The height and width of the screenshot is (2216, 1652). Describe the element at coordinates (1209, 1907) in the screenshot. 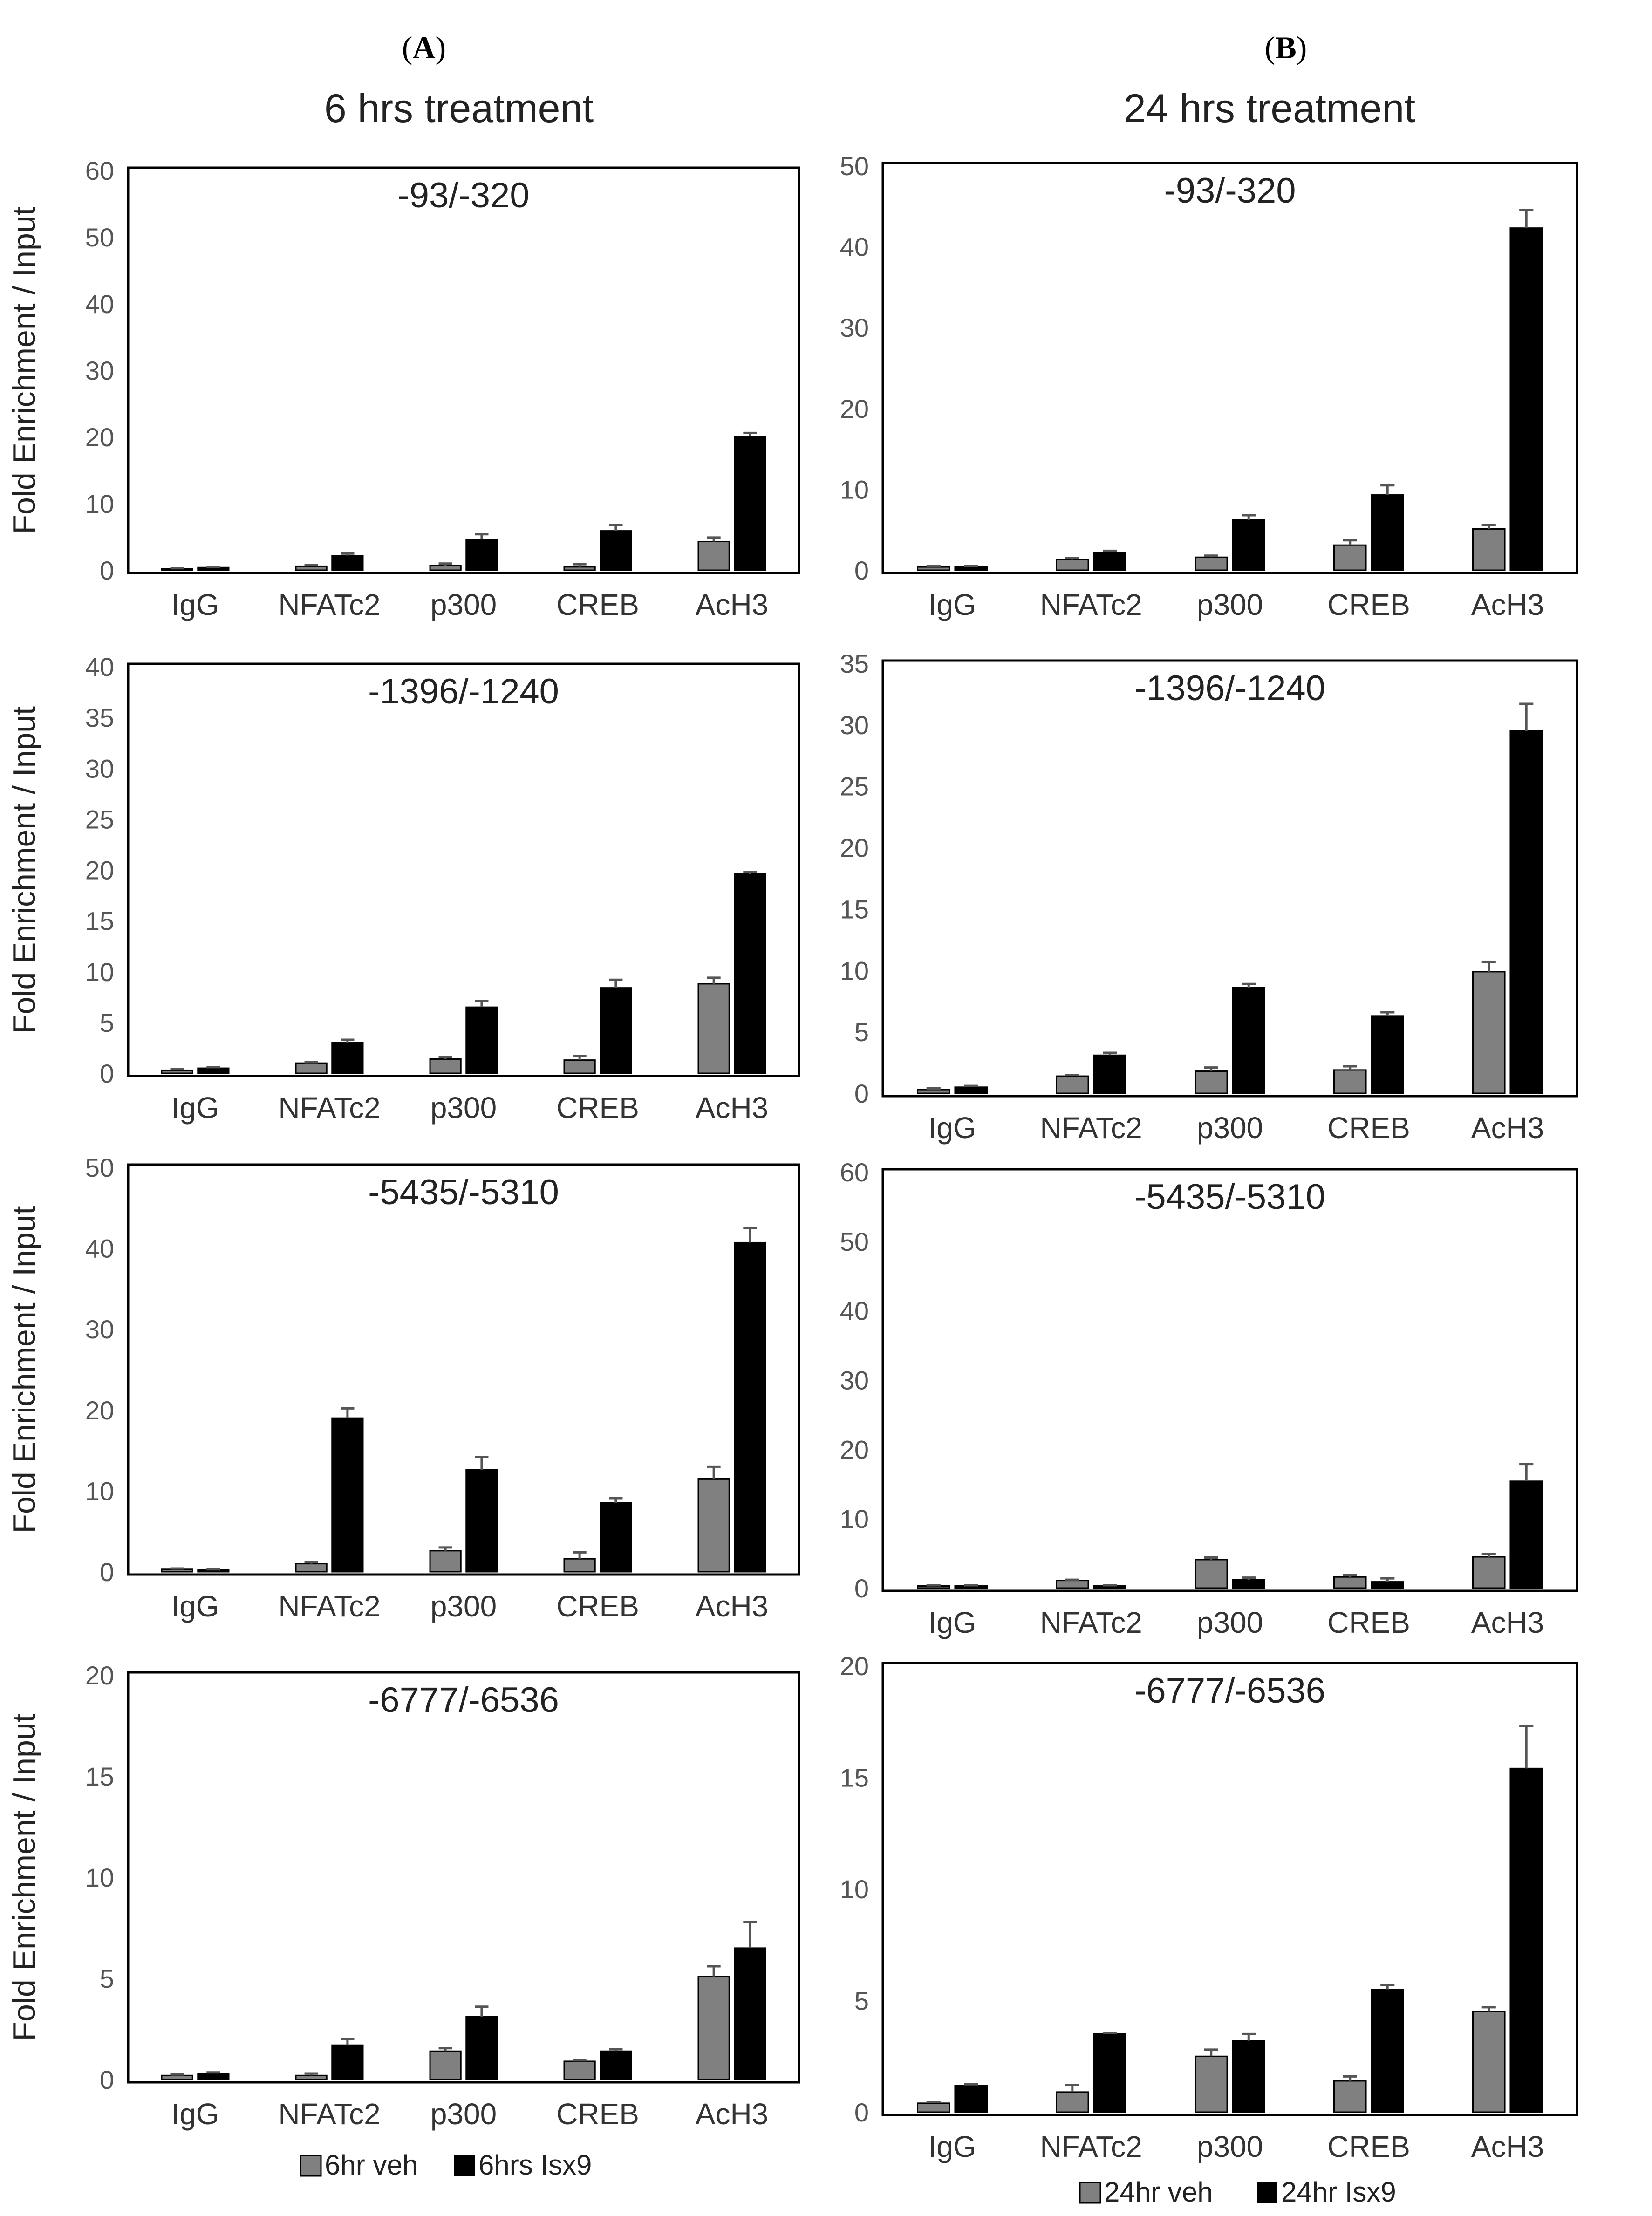

I see `bar-chart: -6777/-6536 0 5 10 15 20 IgG NFATc2 p300 CREB AcH3` at that location.